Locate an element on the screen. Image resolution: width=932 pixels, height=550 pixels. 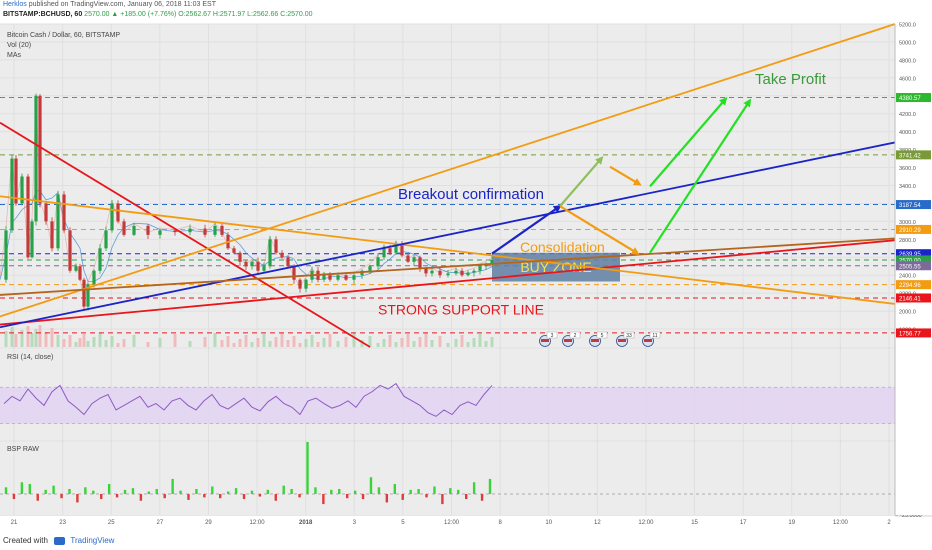
price-tick-label: 5000.0 is located at coordinates (907, 43).